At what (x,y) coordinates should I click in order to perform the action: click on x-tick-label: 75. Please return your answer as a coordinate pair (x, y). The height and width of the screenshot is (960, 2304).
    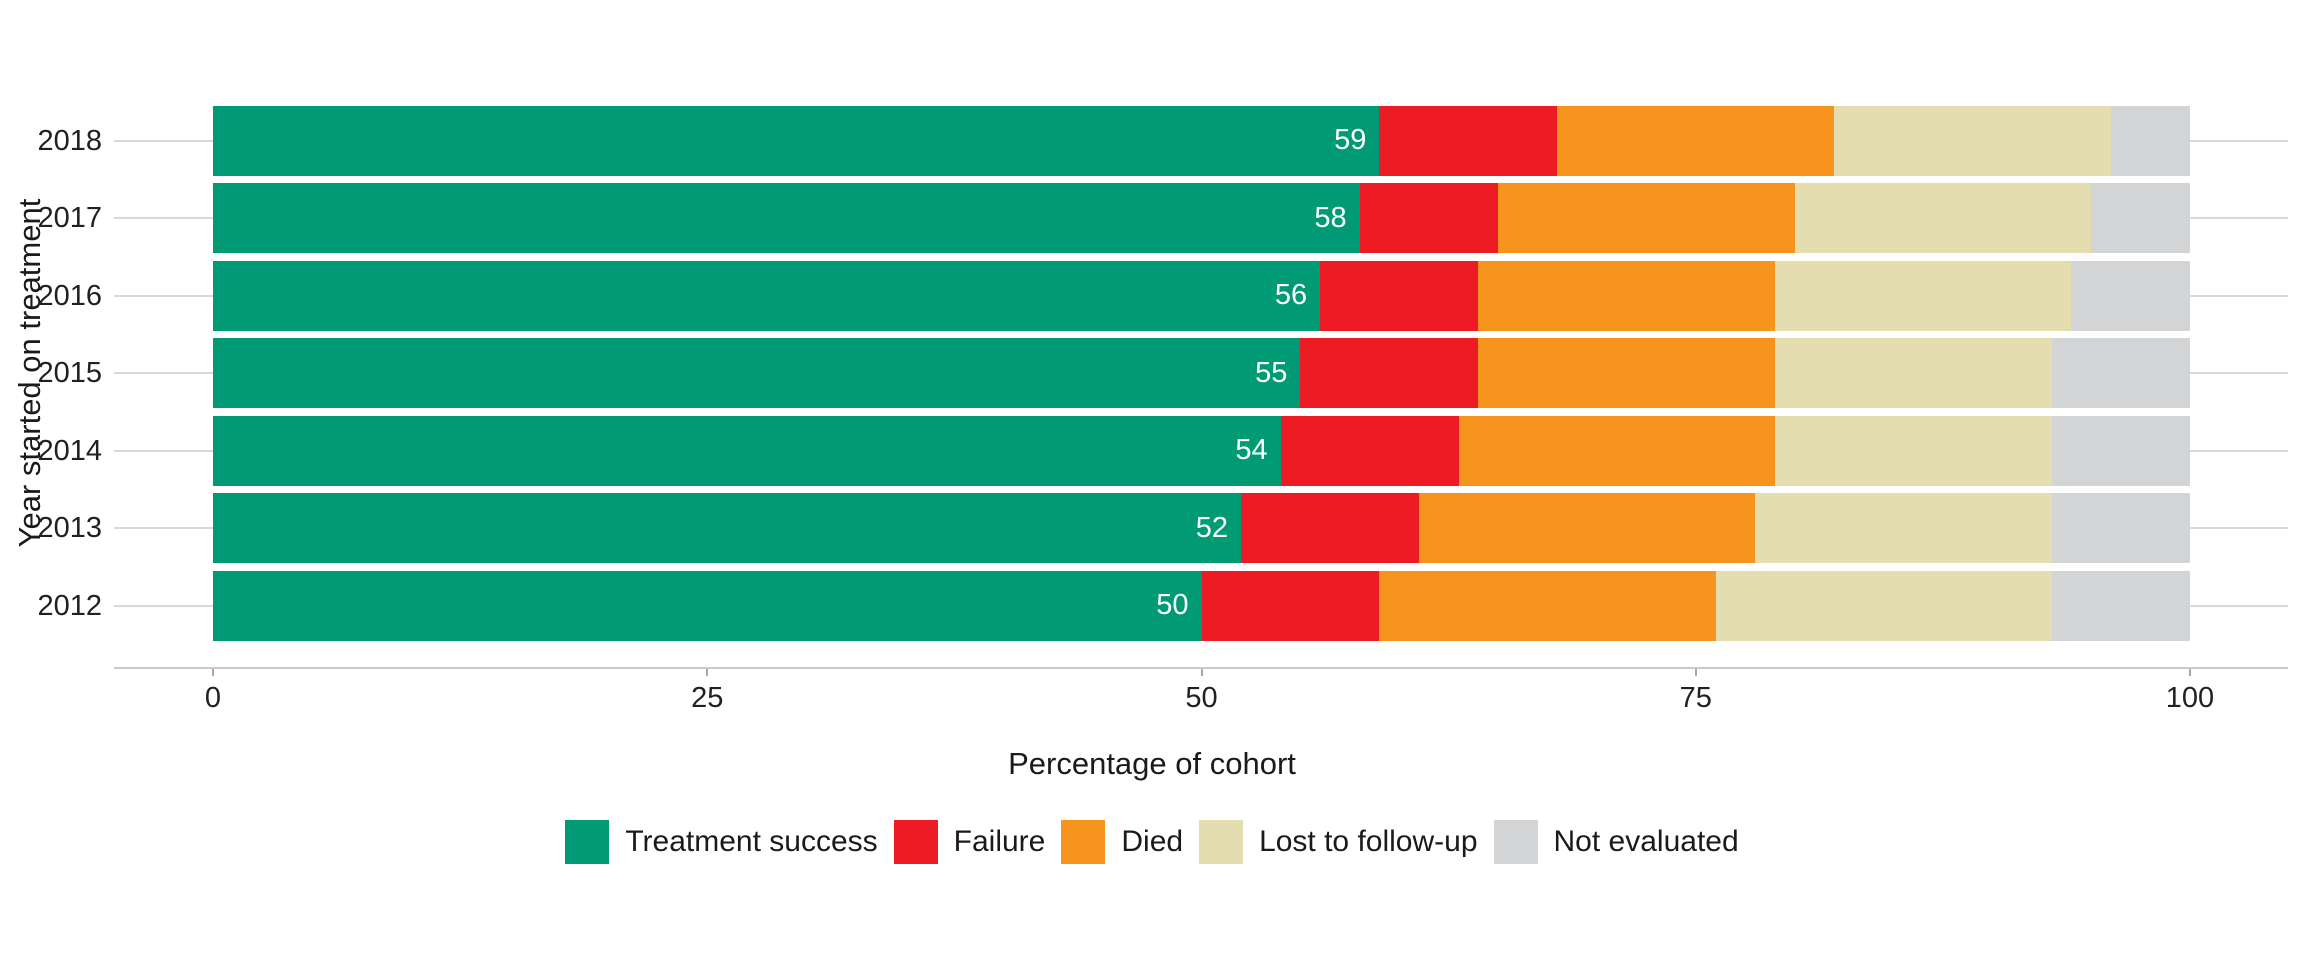
    Looking at the image, I should click on (1695, 698).